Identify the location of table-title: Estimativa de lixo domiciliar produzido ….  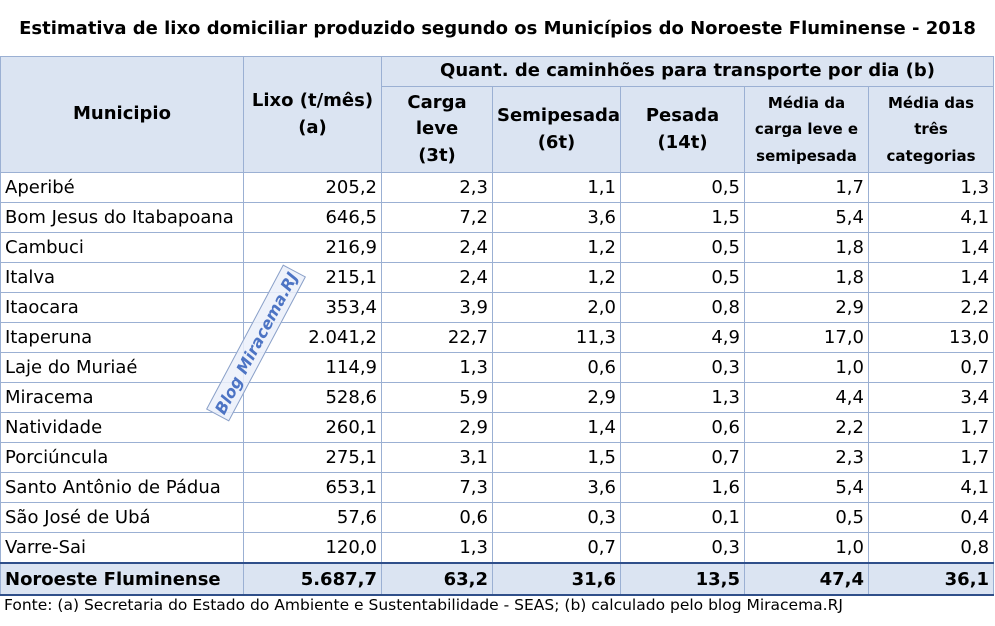
(497, 28).